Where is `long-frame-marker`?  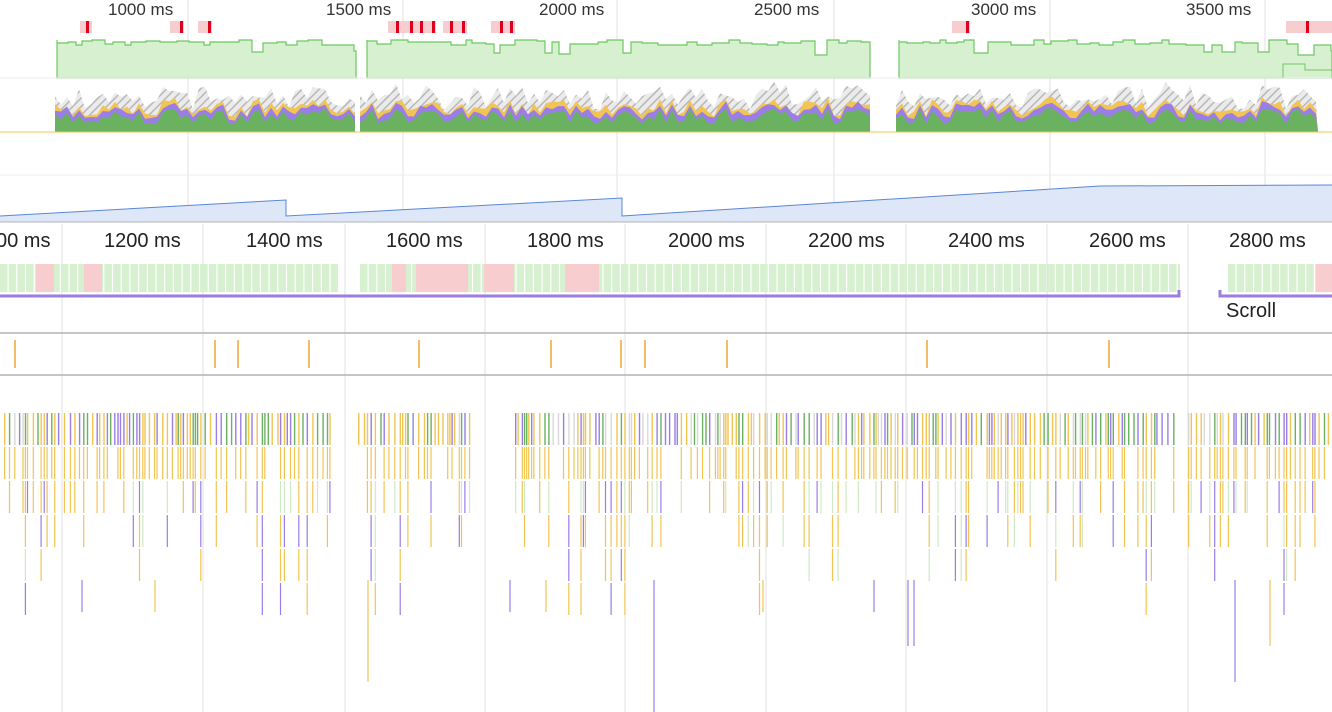
long-frame-marker is located at coordinates (967, 27).